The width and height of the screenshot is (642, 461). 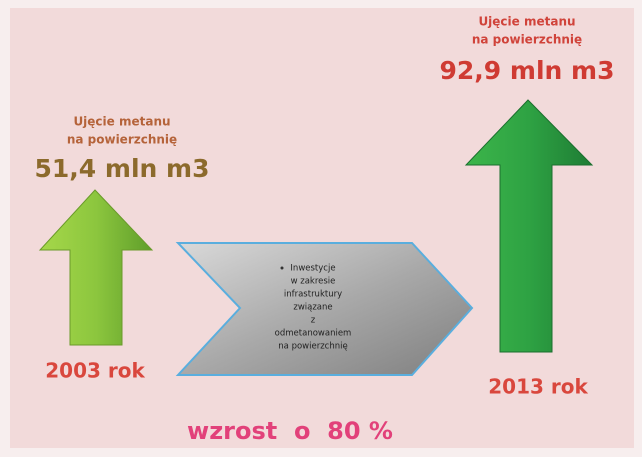 I want to click on investment-line: Inwestycje, so click(x=312, y=269).